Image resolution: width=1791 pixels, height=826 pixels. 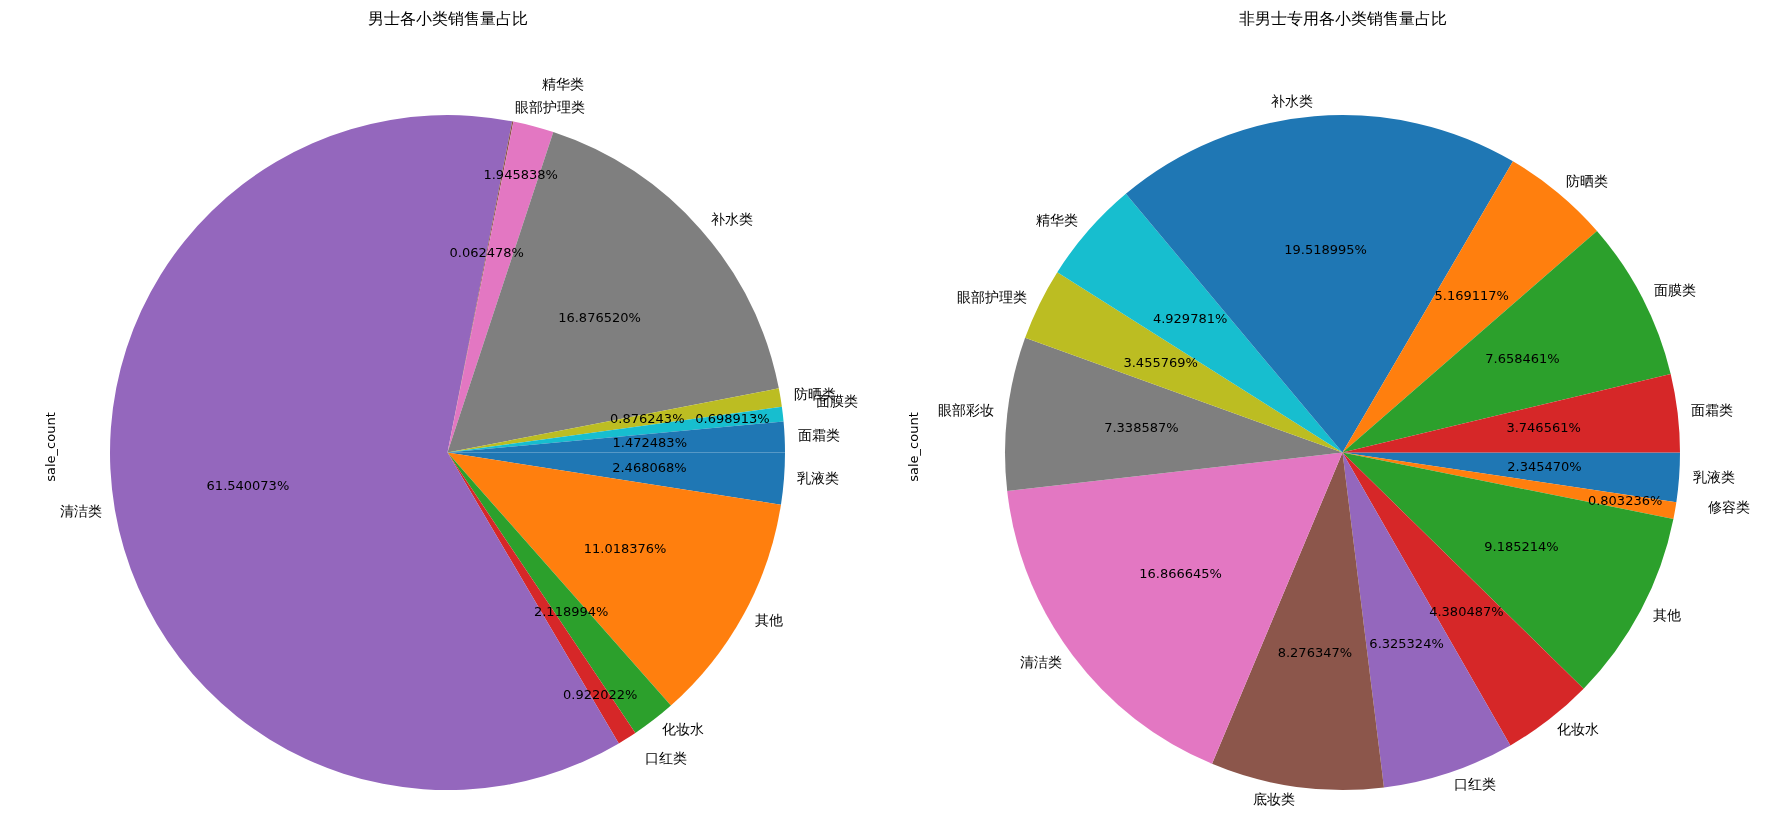 What do you see at coordinates (1325, 250) in the screenshot?
I see `data-label: 19.518995%` at bounding box center [1325, 250].